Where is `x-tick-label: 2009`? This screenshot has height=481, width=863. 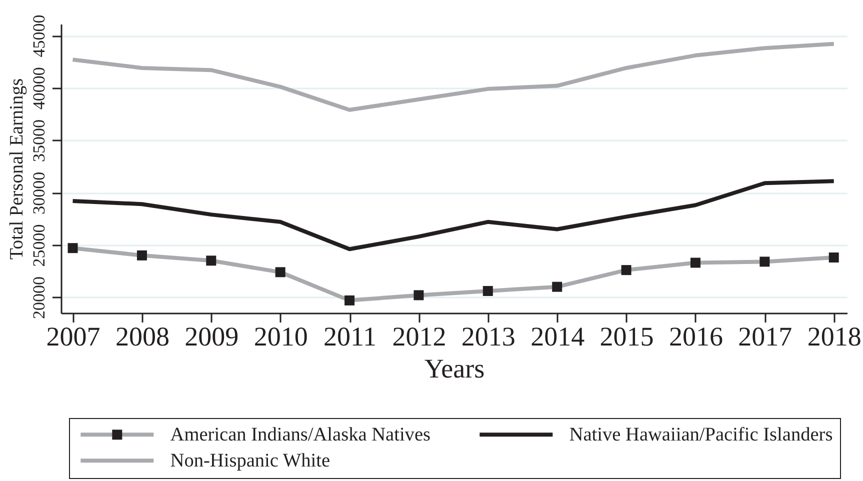 x-tick-label: 2009 is located at coordinates (211, 337).